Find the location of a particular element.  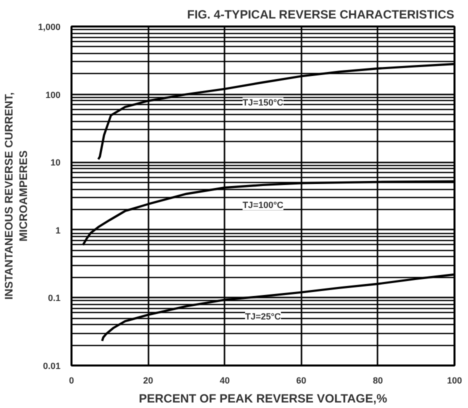

x-tick-label: 0 is located at coordinates (71, 381).